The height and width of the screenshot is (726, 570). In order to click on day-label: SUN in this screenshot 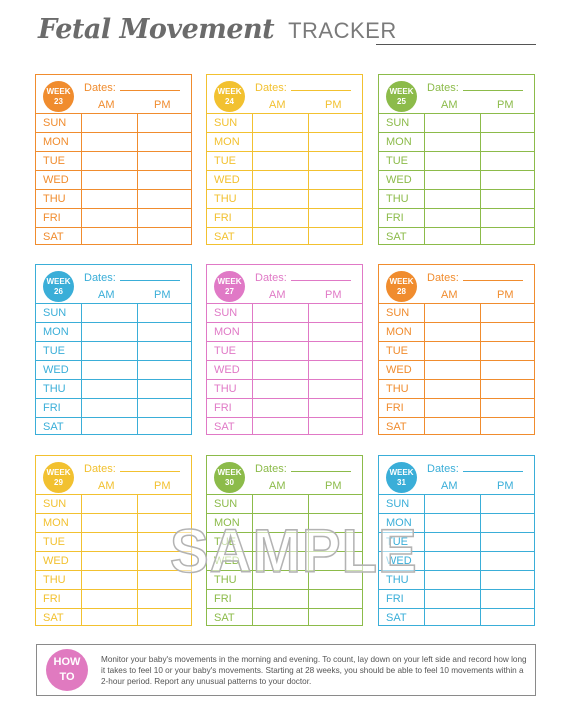, I will do `click(55, 504)`.